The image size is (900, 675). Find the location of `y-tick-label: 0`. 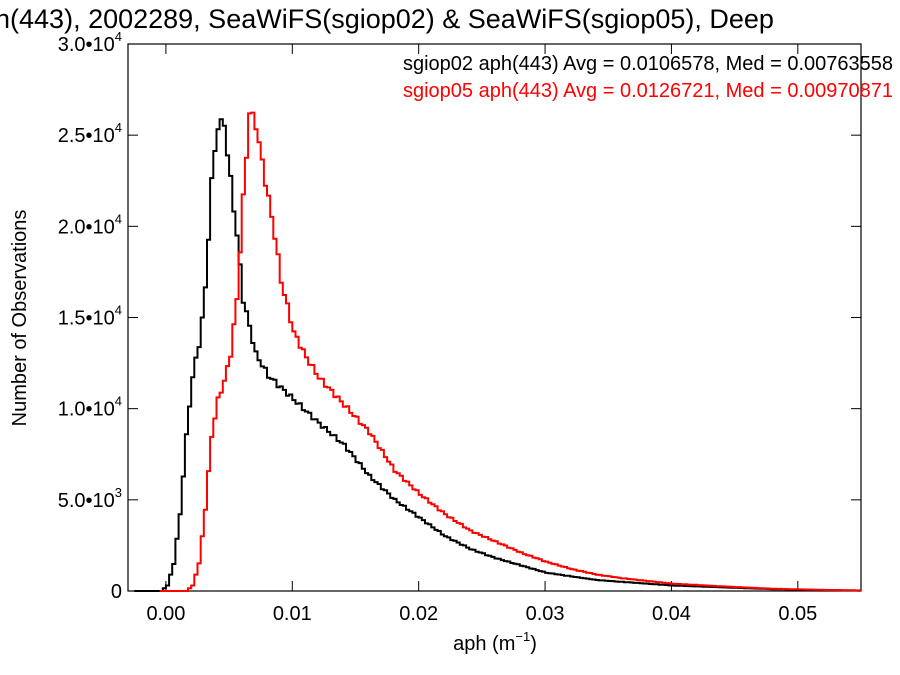

y-tick-label: 0 is located at coordinates (116, 592).